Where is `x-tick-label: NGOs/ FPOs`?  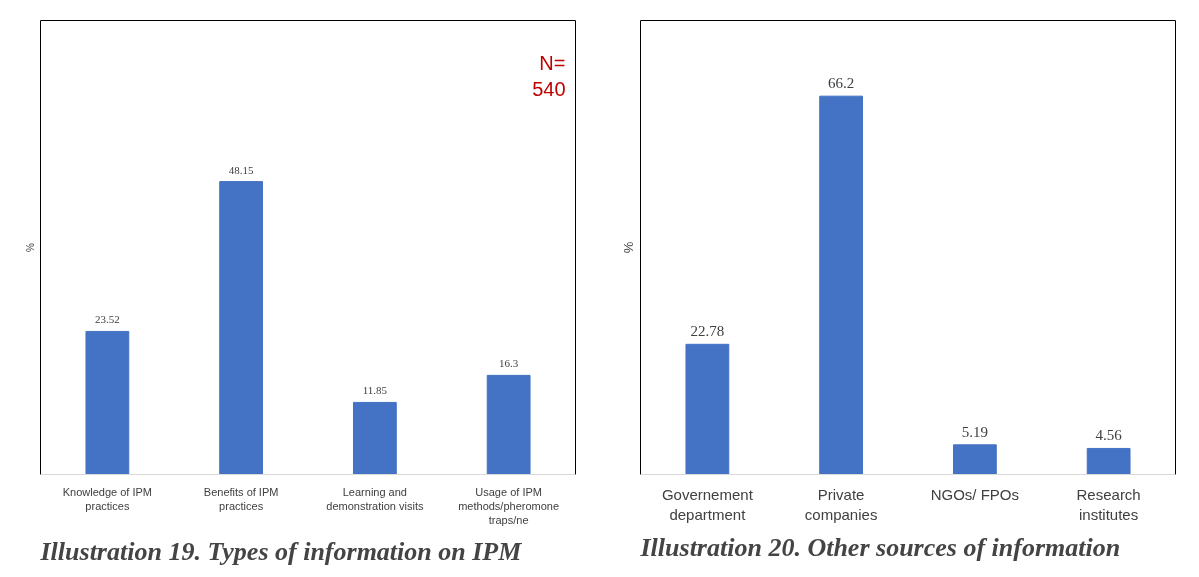 x-tick-label: NGOs/ FPOs is located at coordinates (975, 494).